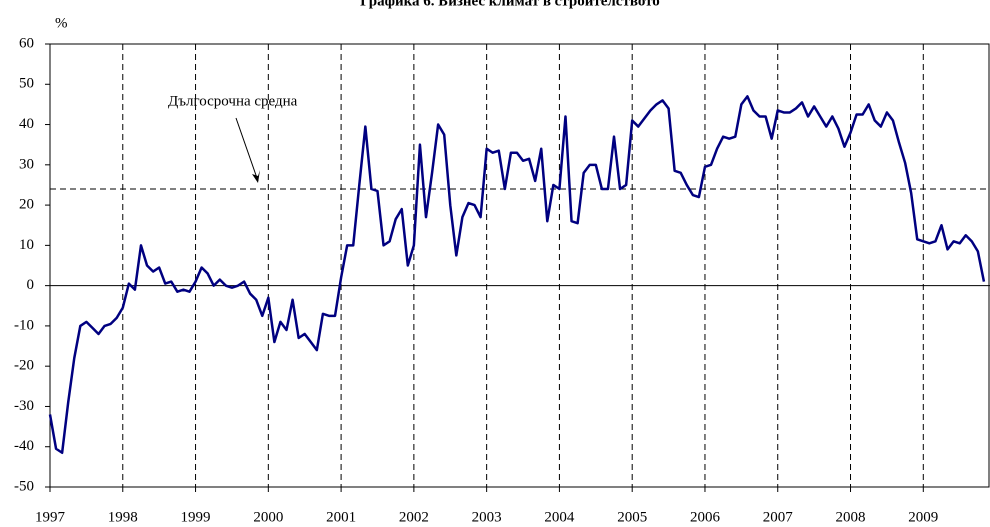 This screenshot has height=527, width=990. What do you see at coordinates (256, 176) in the screenshot?
I see `arrow-head` at bounding box center [256, 176].